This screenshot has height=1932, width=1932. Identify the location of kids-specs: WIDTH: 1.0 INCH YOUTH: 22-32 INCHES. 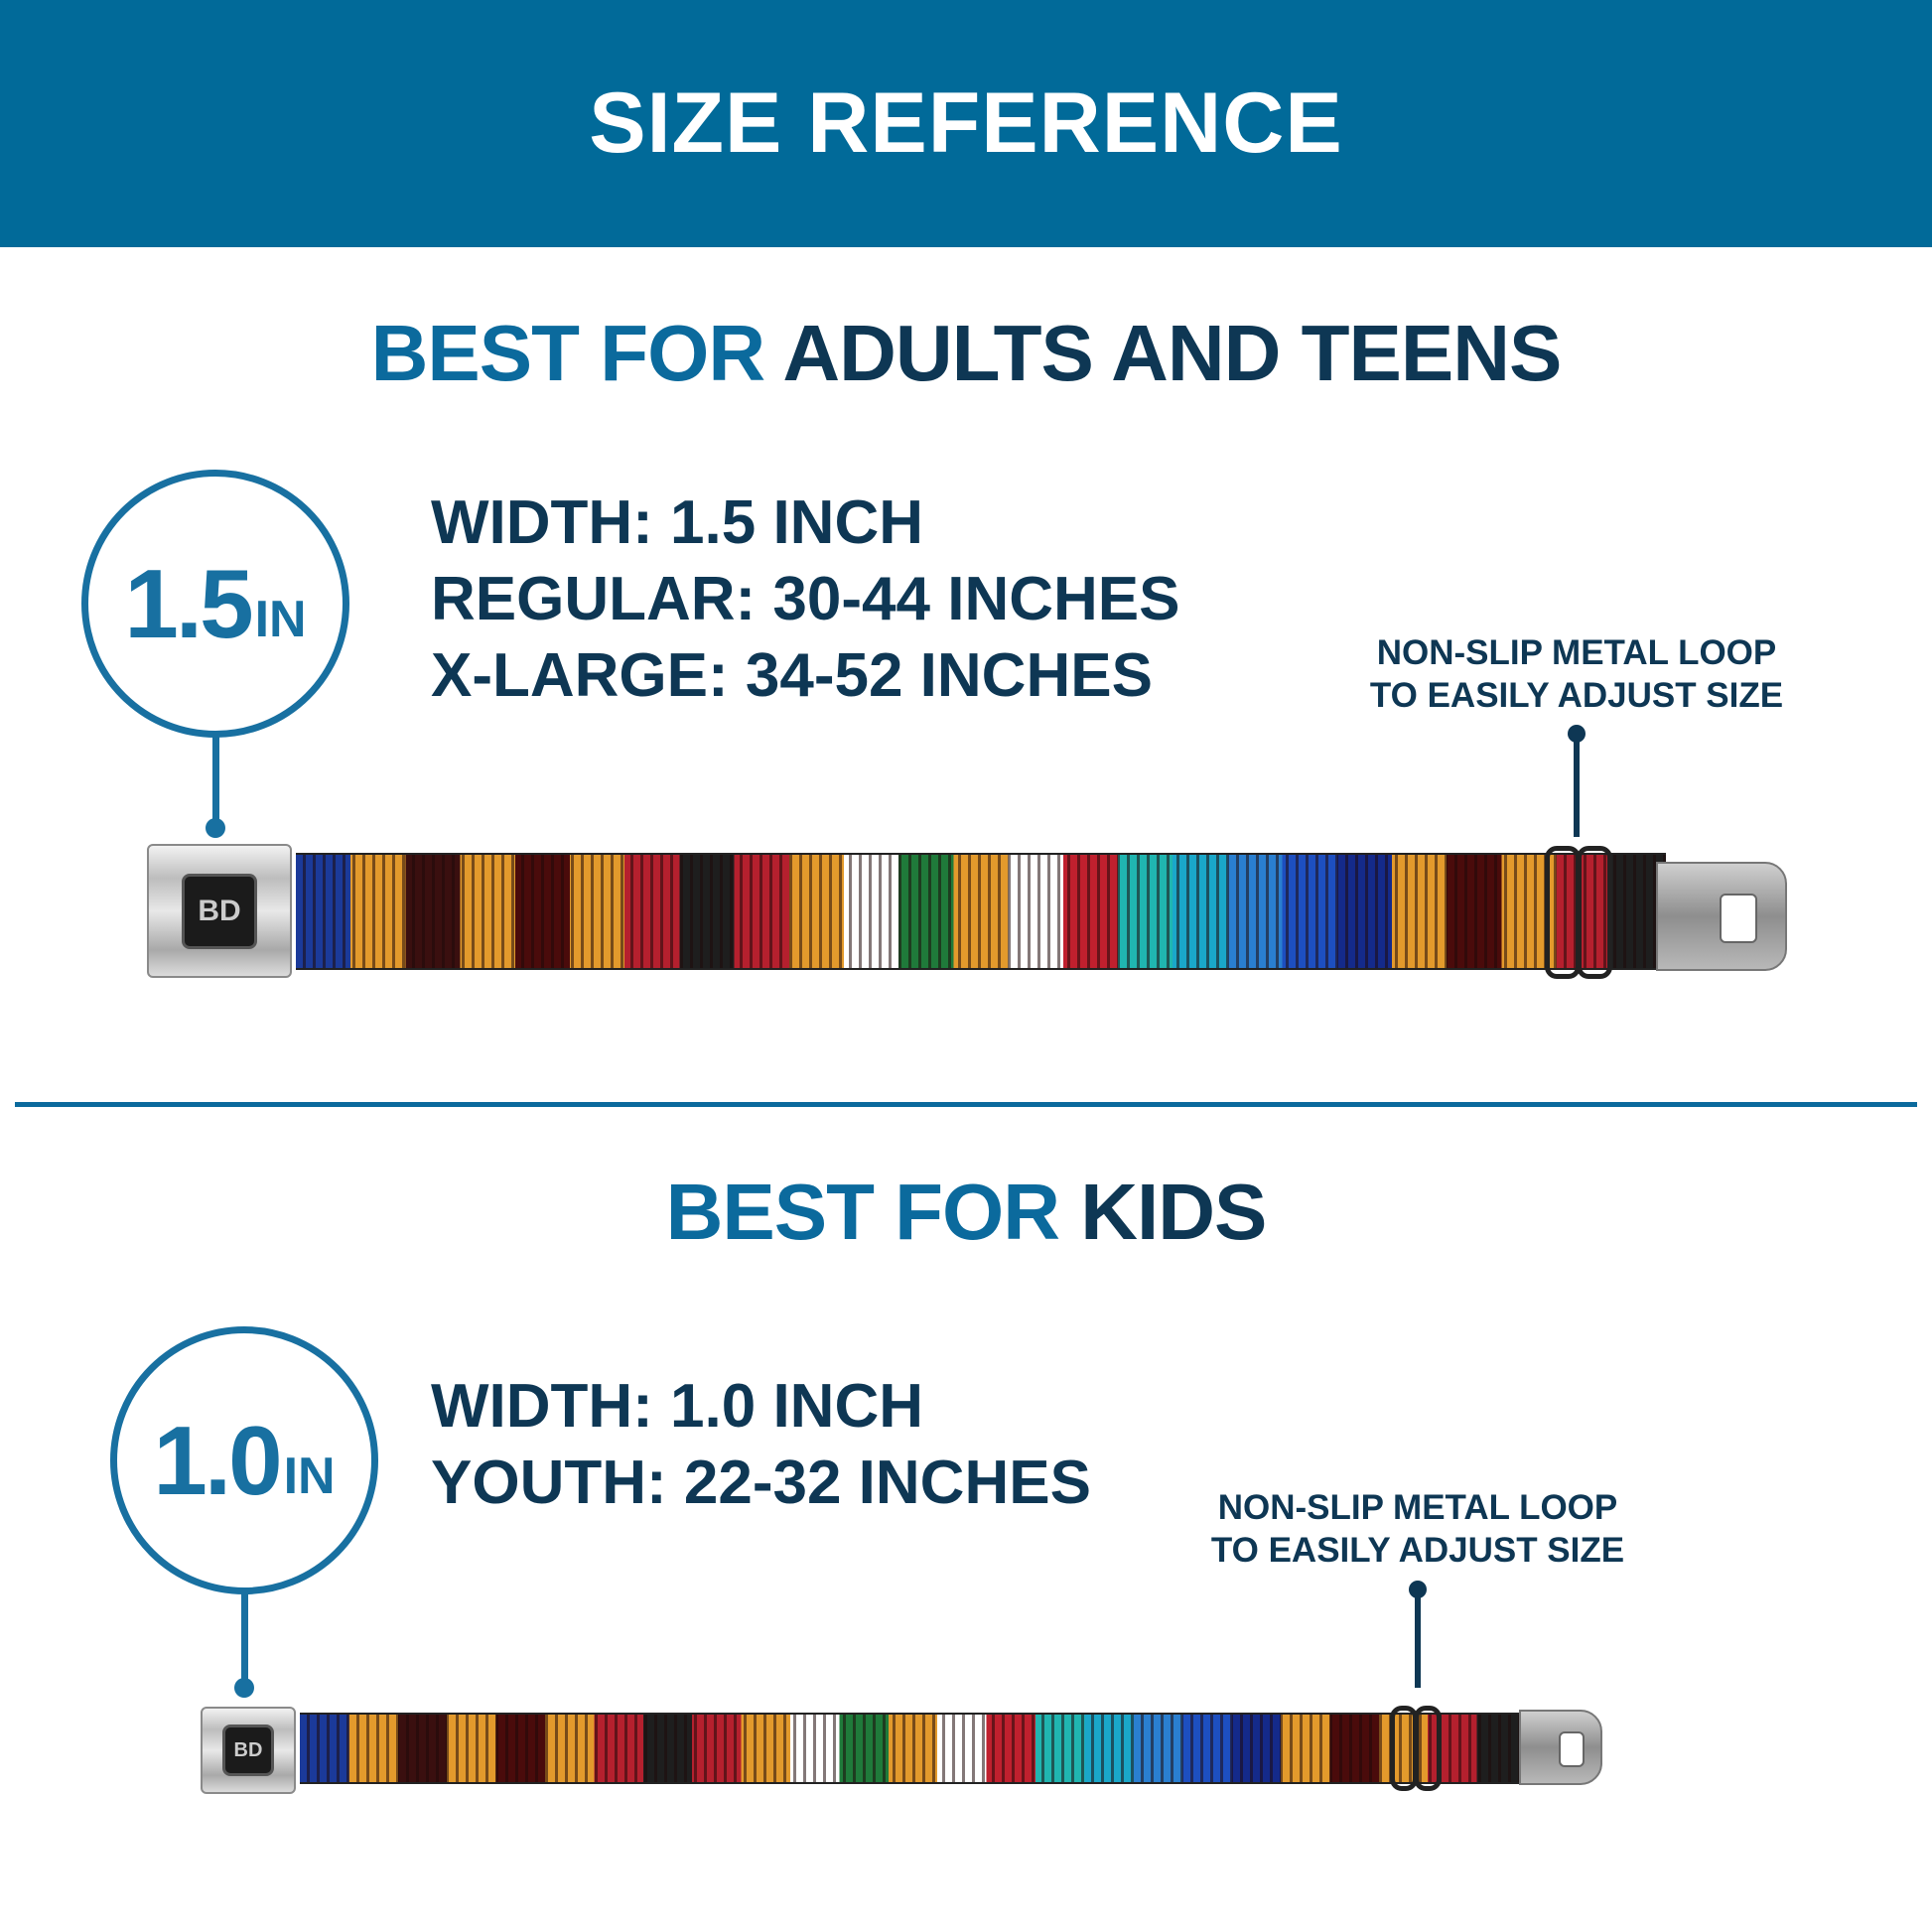
(761, 1445).